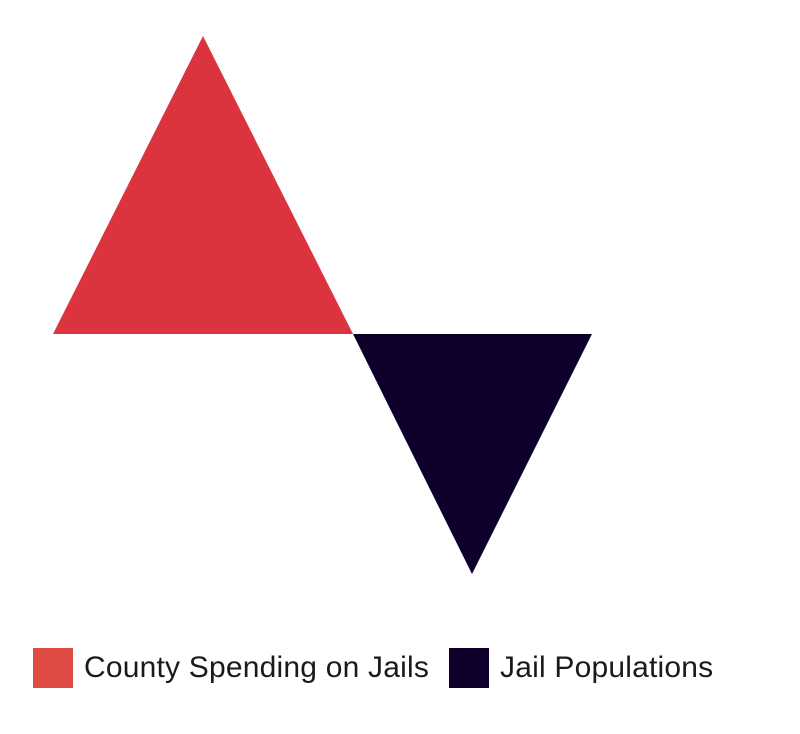 This screenshot has width=800, height=734. I want to click on navy-down-triangle, so click(472, 454).